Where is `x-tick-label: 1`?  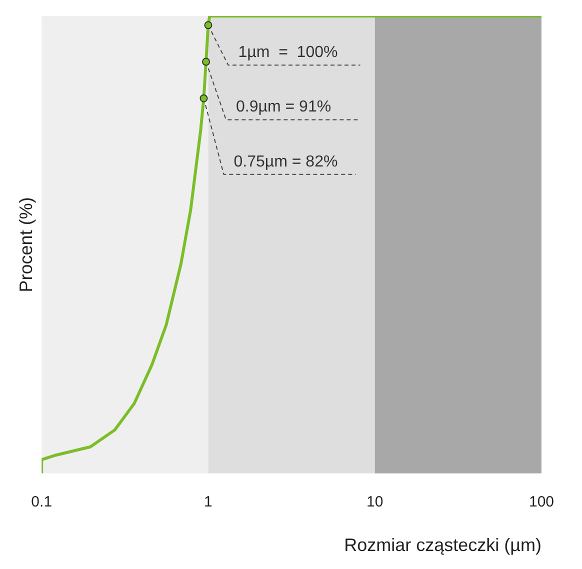
x-tick-label: 1 is located at coordinates (208, 502).